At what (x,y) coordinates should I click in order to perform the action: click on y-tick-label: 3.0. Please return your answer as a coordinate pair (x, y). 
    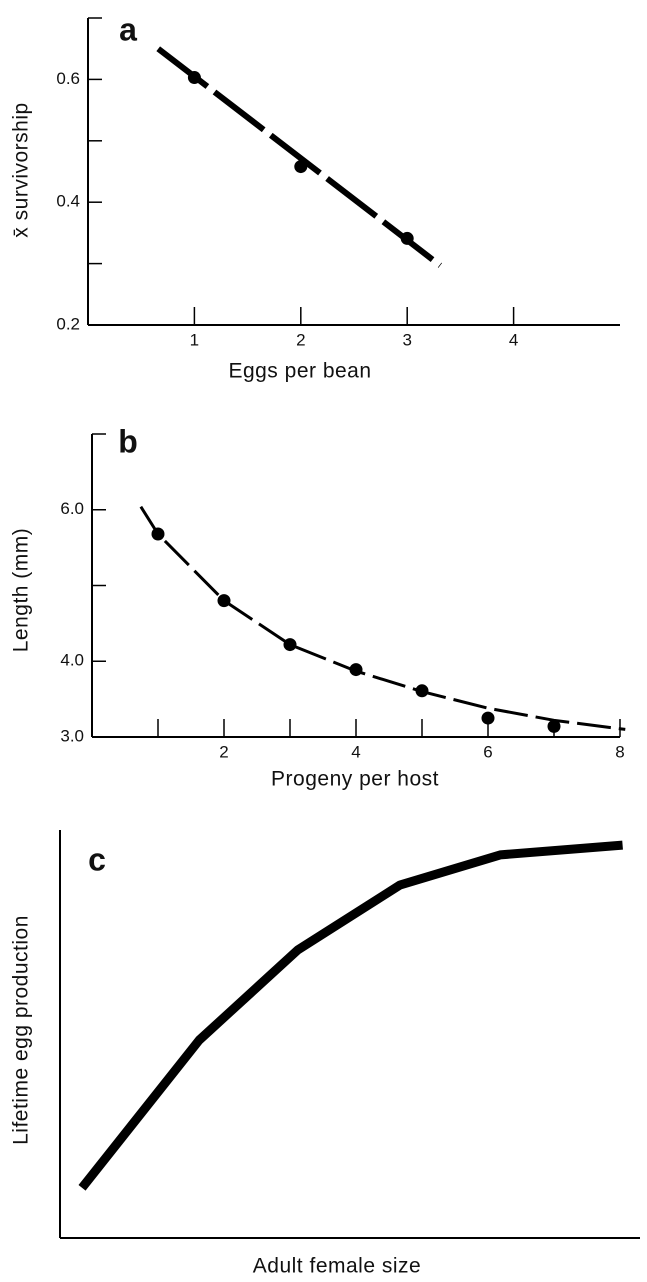
    Looking at the image, I should click on (72, 735).